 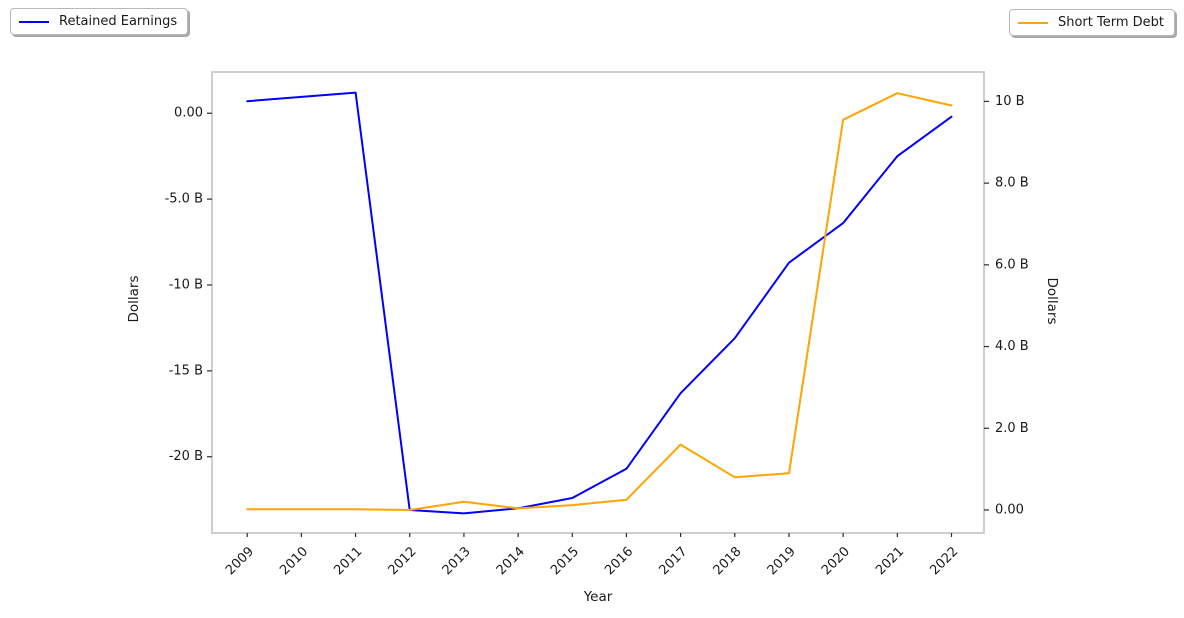 I want to click on y-right-tick-label: 10 B, so click(x=1010, y=101).